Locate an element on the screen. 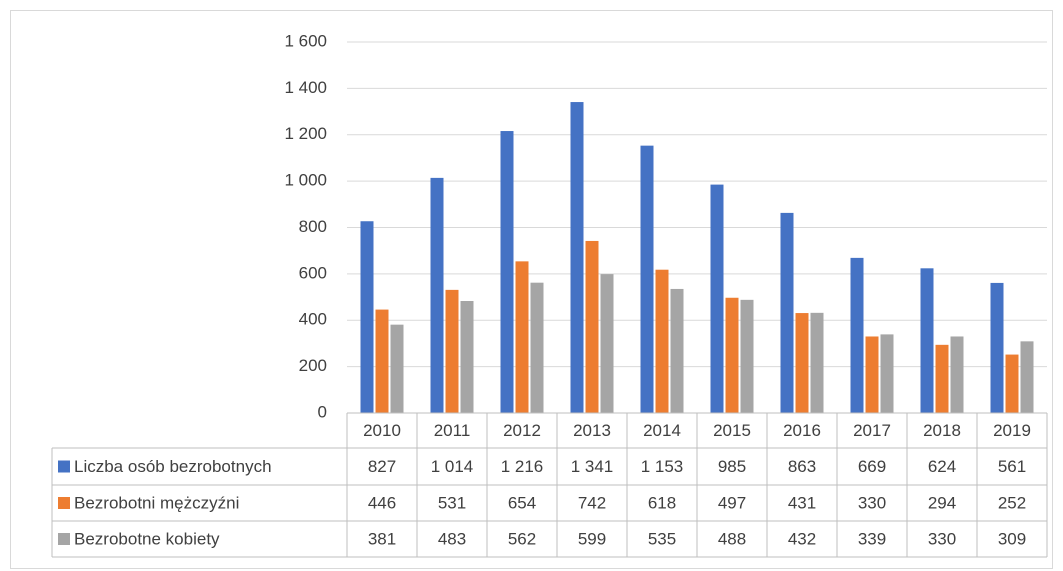 This screenshot has height=571, width=1063. table-cell: 669 is located at coordinates (872, 466).